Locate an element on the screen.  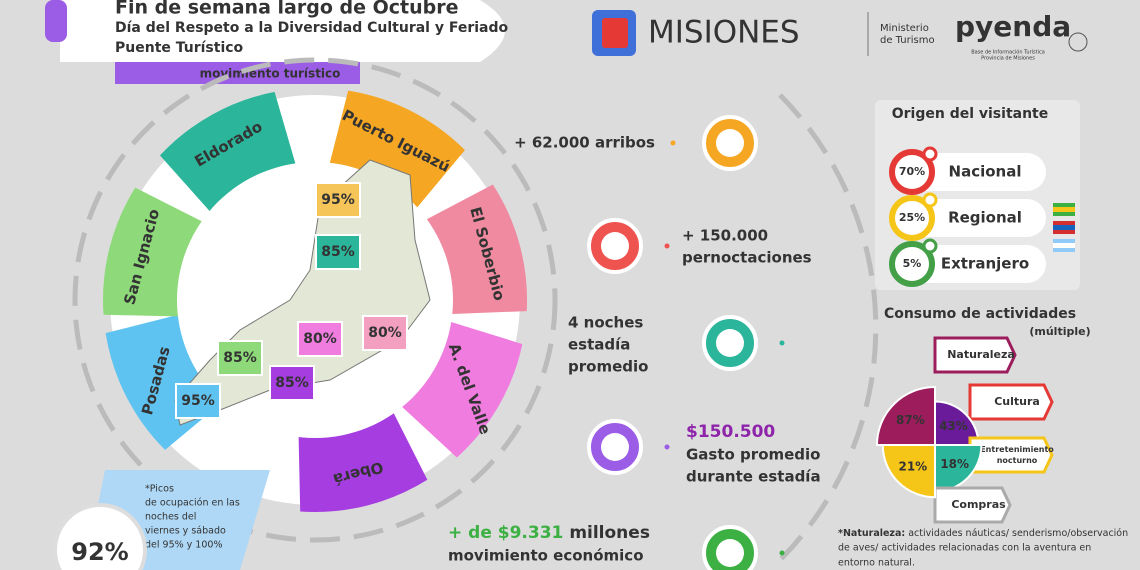
header-subtitle: Puente Turístico is located at coordinates (179, 48).